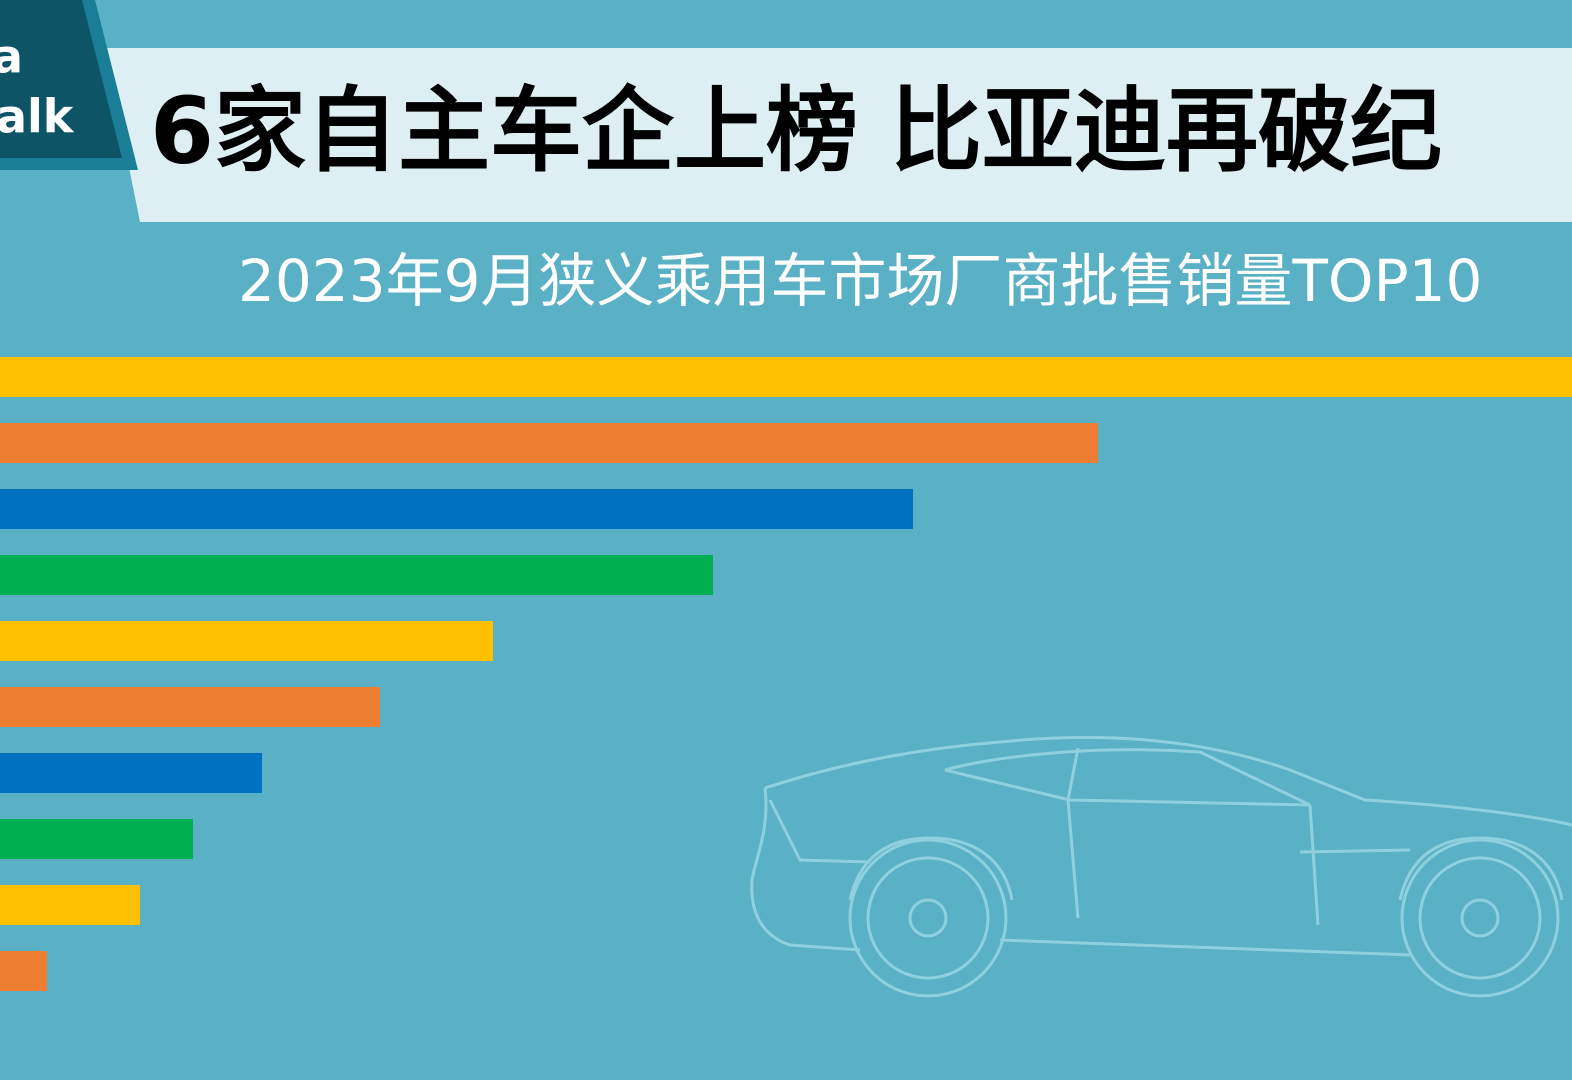 The image size is (1572, 1080). What do you see at coordinates (860, 281) in the screenshot?
I see `chart-subtitle: 2023年9月狭义乘用车市场厂商批售销量TOP10` at bounding box center [860, 281].